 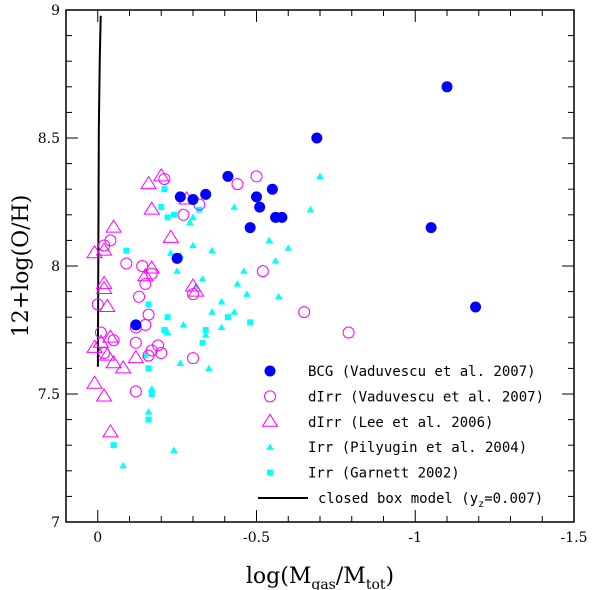 What do you see at coordinates (49, 395) in the screenshot?
I see `y-tick-label: 7.5` at bounding box center [49, 395].